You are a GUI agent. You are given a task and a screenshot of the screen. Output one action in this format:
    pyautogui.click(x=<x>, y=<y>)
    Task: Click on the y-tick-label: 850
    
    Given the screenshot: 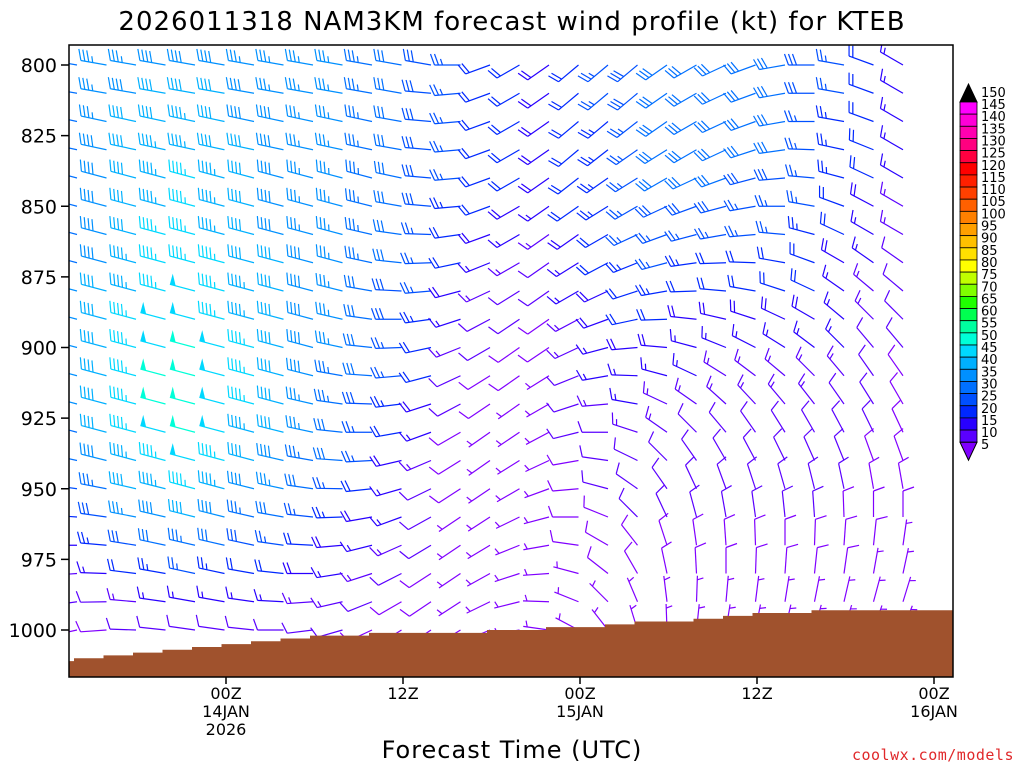 What is the action you would take?
    pyautogui.click(x=39, y=207)
    